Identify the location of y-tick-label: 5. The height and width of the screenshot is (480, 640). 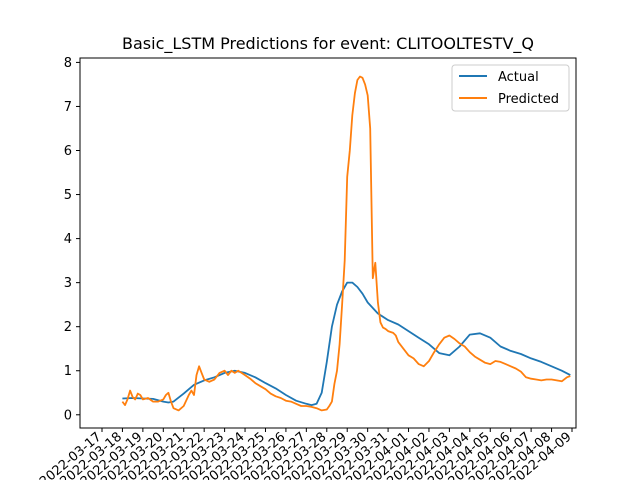
(68, 195).